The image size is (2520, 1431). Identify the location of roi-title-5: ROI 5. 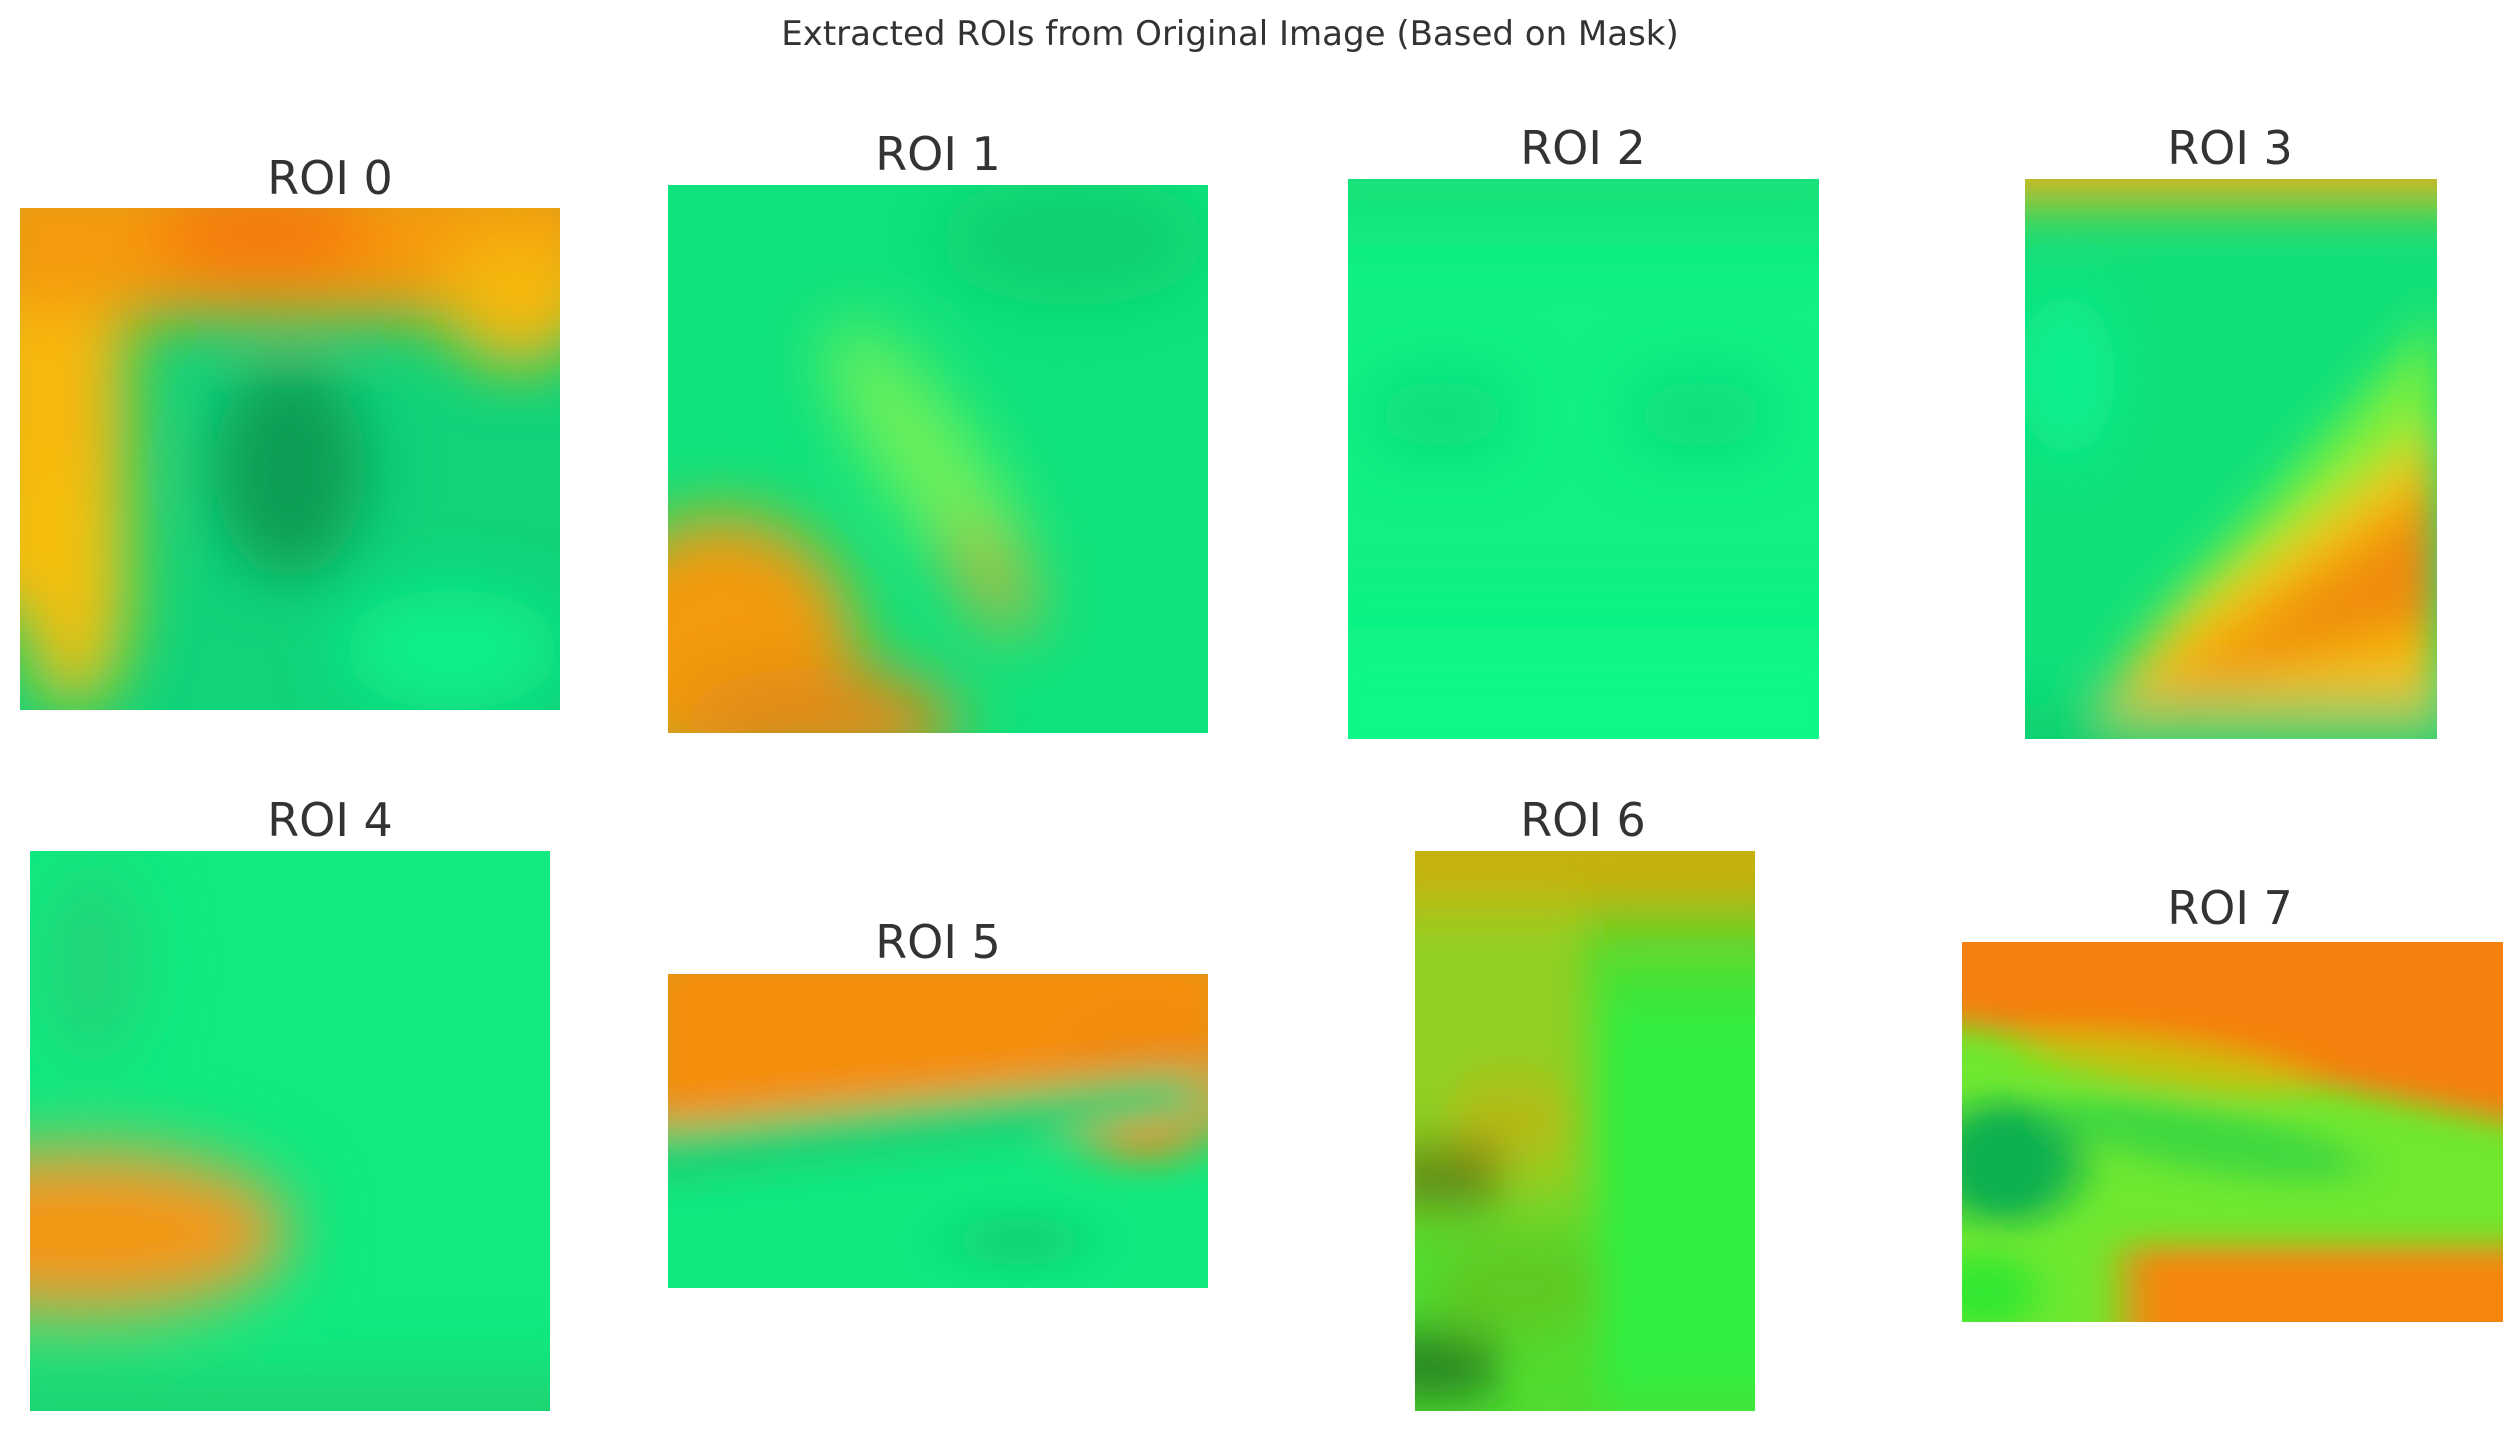
(938, 942).